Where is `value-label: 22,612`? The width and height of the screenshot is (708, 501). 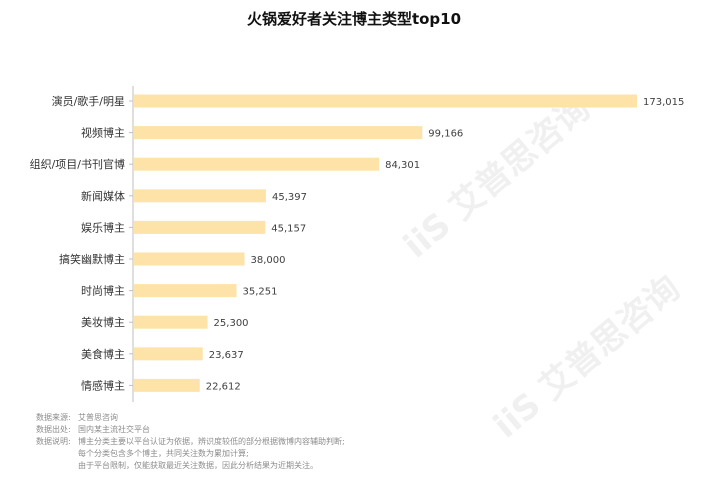
value-label: 22,612 is located at coordinates (223, 386).